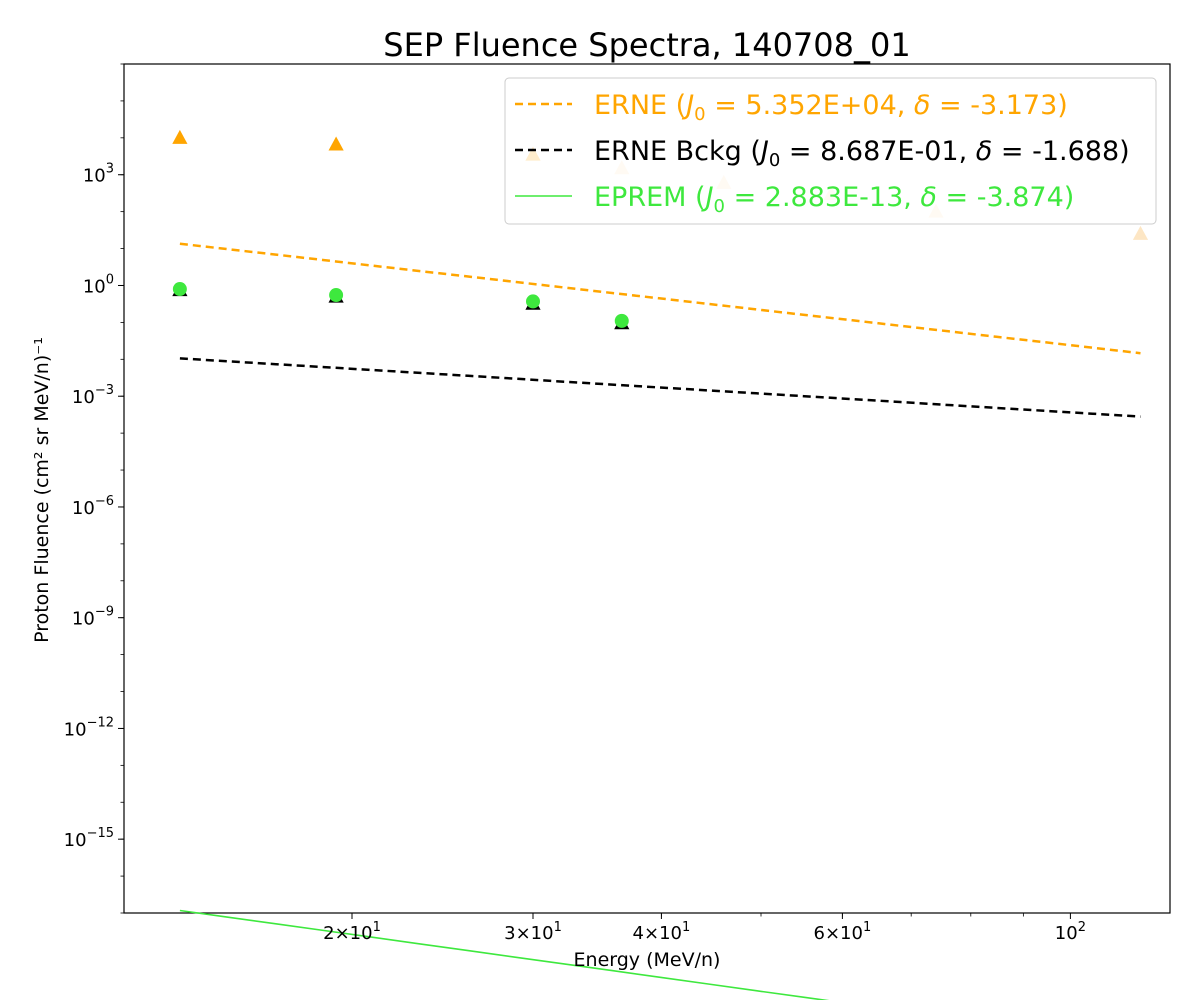  Describe the element at coordinates (352, 932) in the screenshot. I see `x-tick-label: 2×101` at that location.